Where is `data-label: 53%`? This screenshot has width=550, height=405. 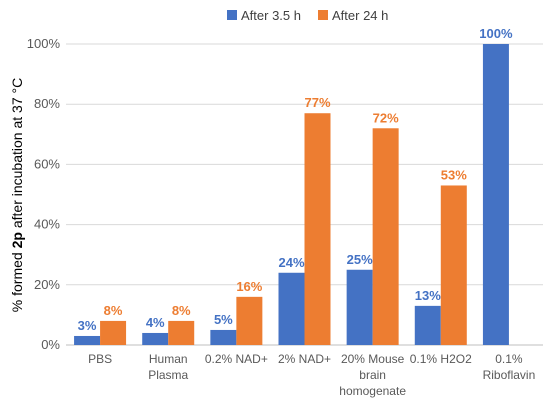 data-label: 53% is located at coordinates (454, 174).